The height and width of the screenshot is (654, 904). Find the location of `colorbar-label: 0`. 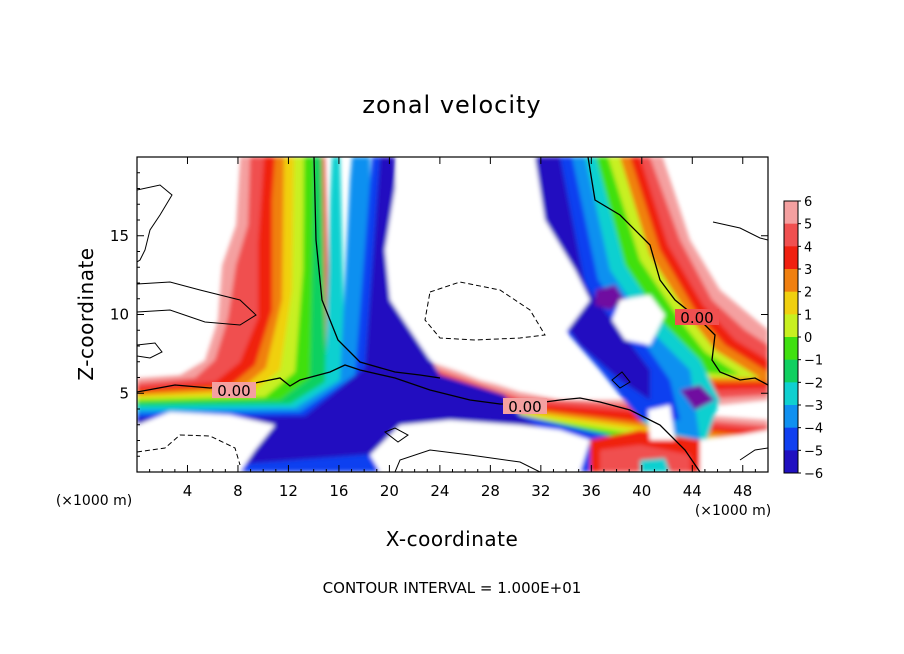

colorbar-label: 0 is located at coordinates (808, 338).